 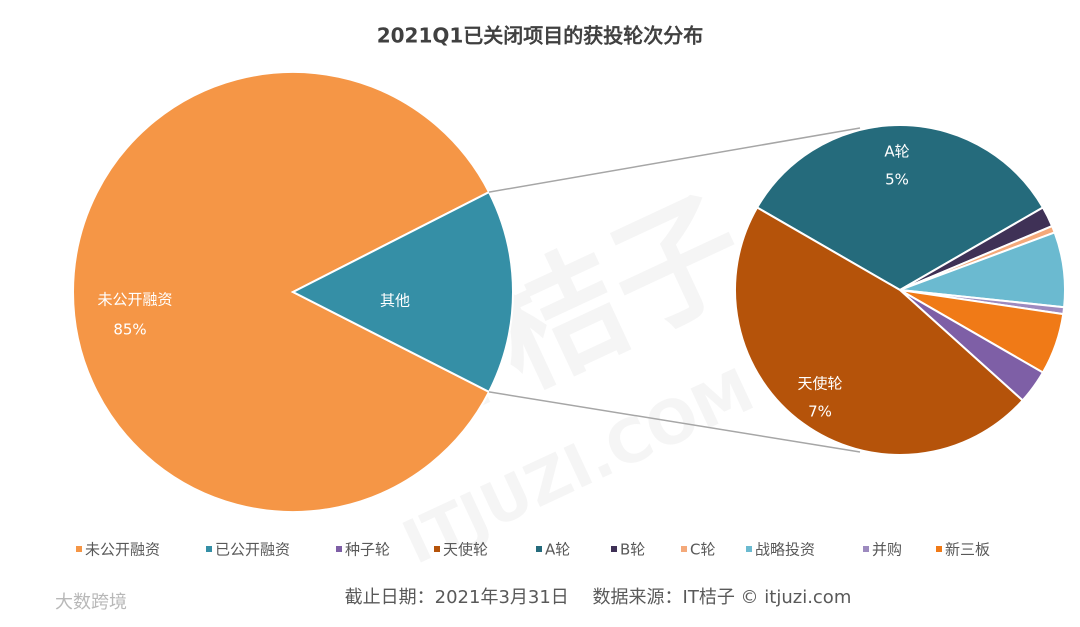 I want to click on data-label: 7%, so click(x=820, y=412).